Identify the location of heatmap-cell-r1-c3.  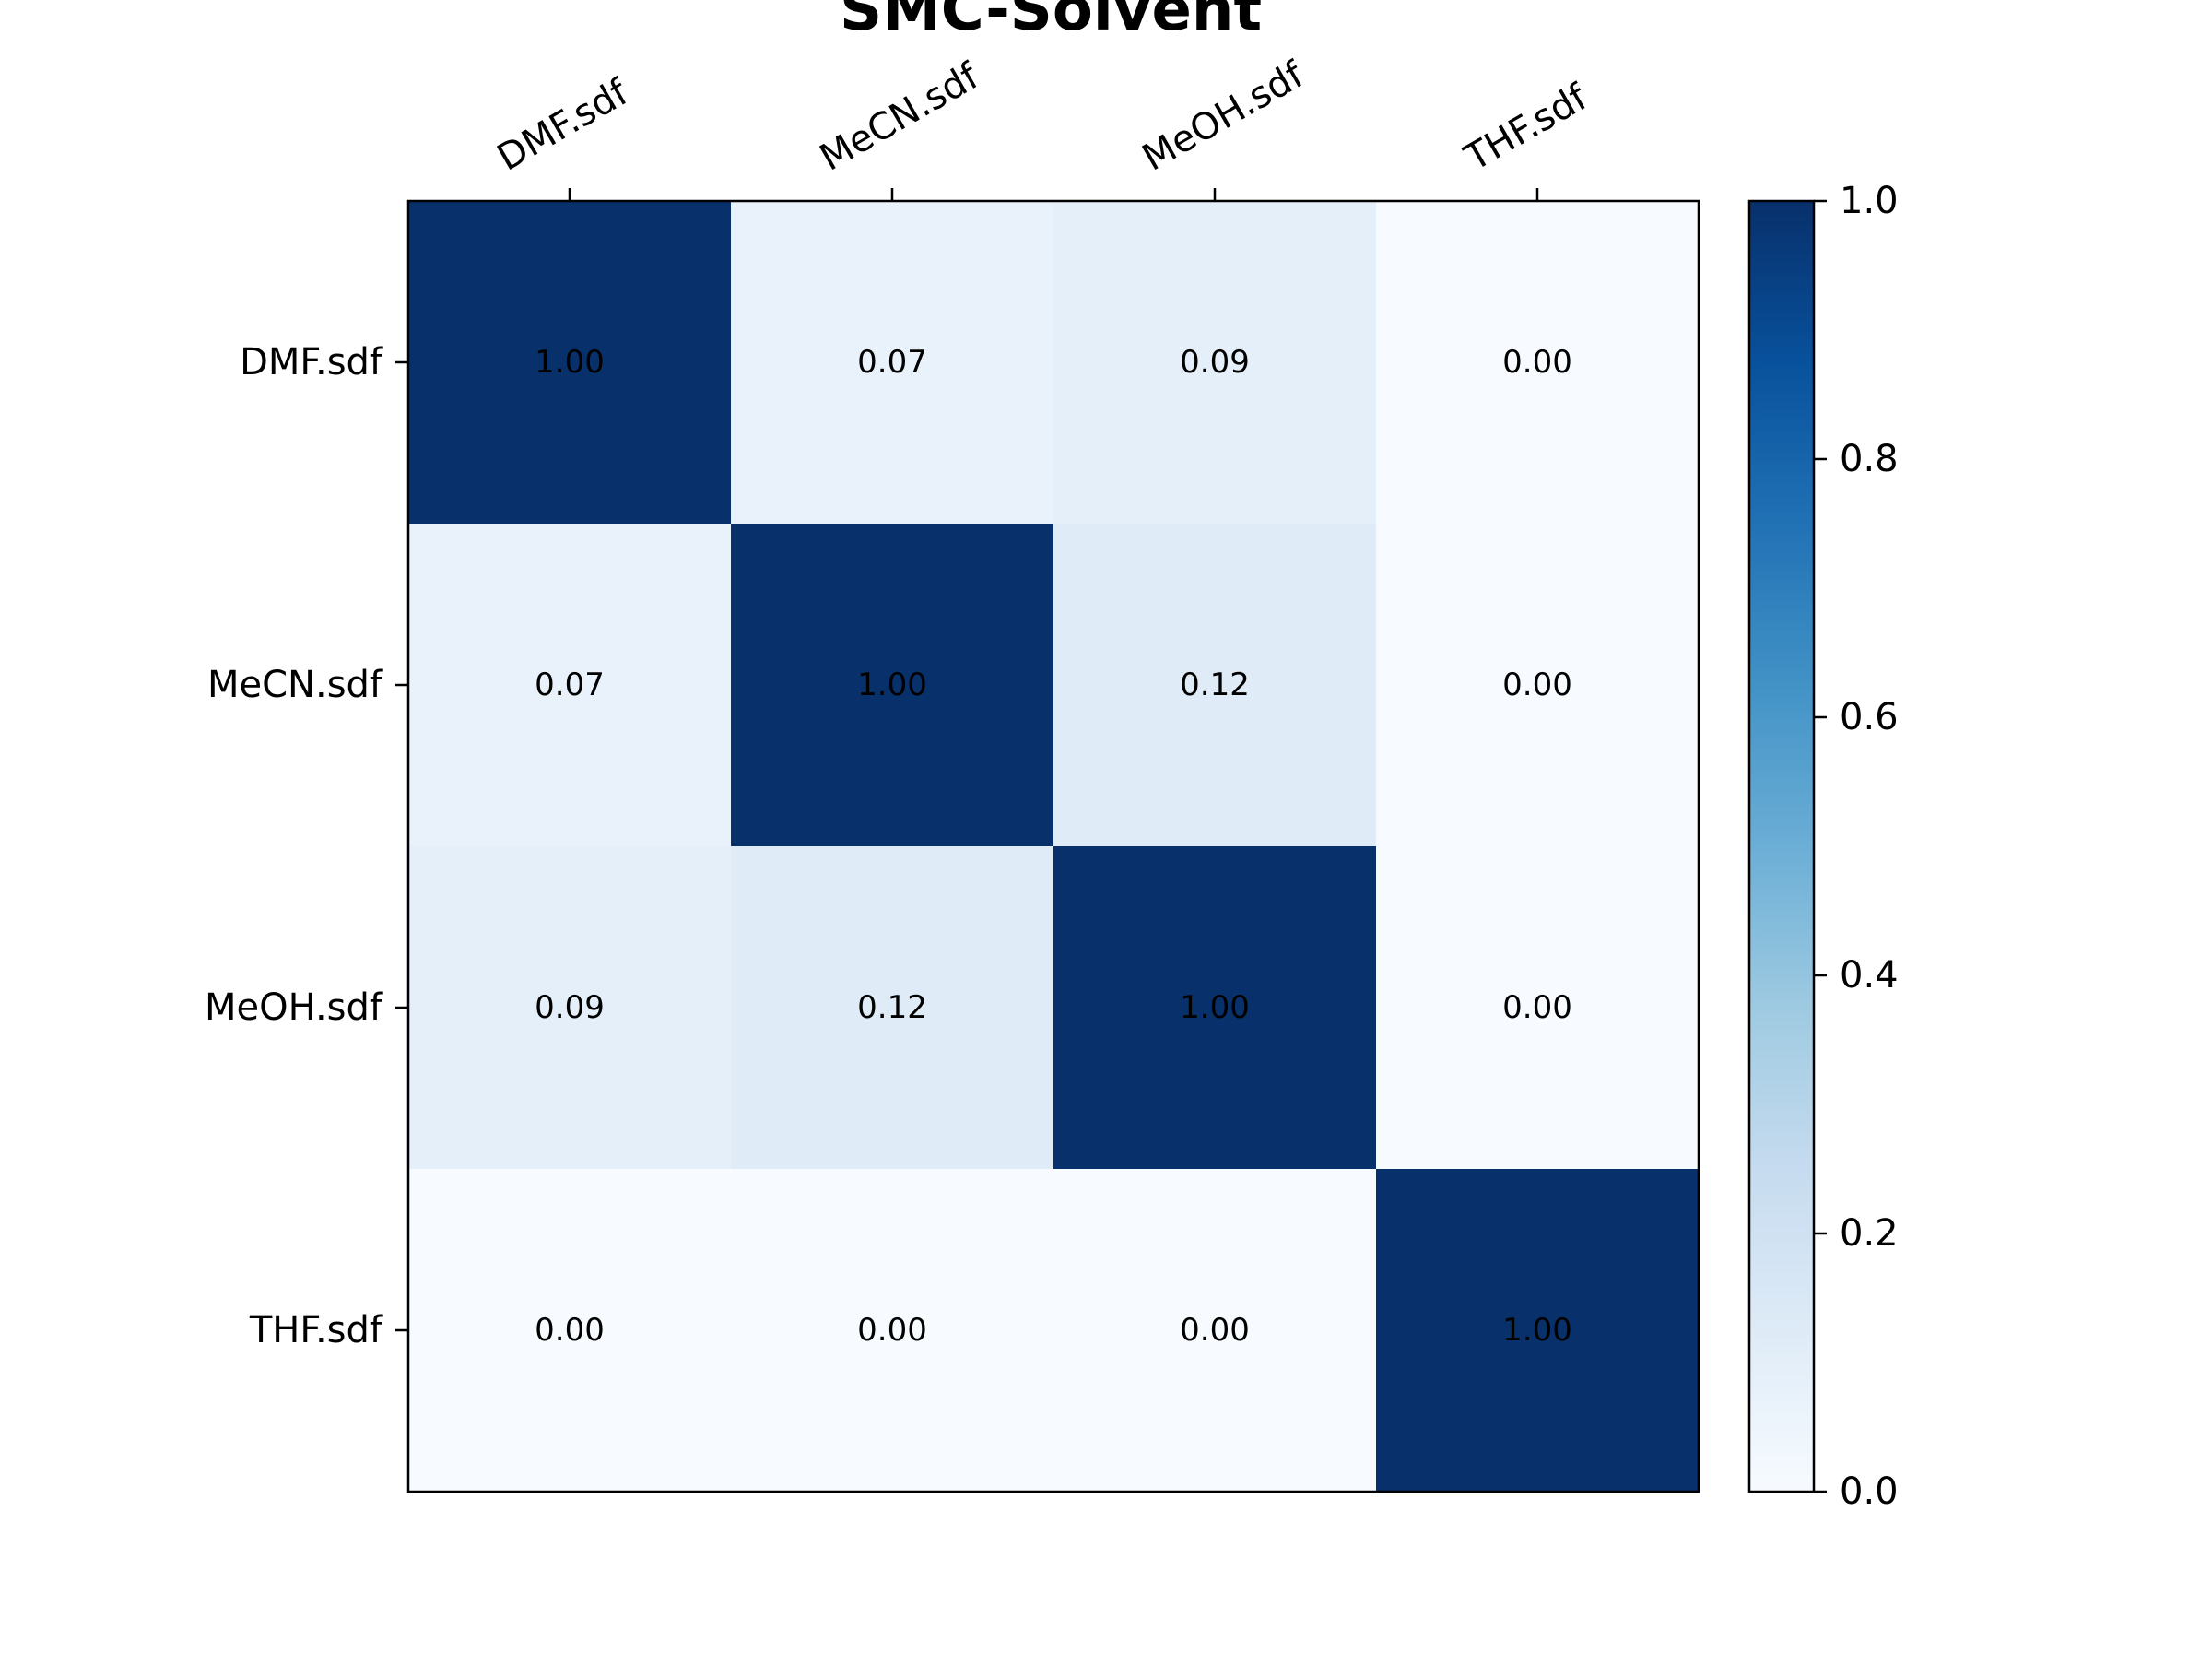
(1215, 363).